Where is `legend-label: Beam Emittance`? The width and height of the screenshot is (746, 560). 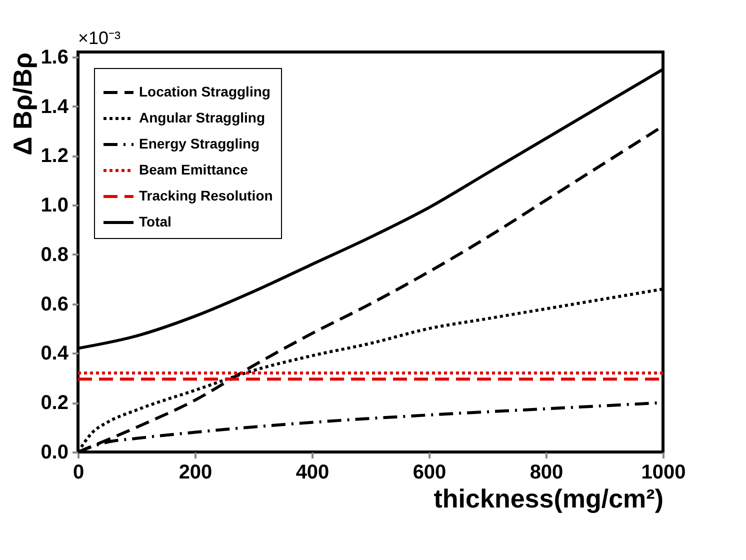 legend-label: Beam Emittance is located at coordinates (193, 170).